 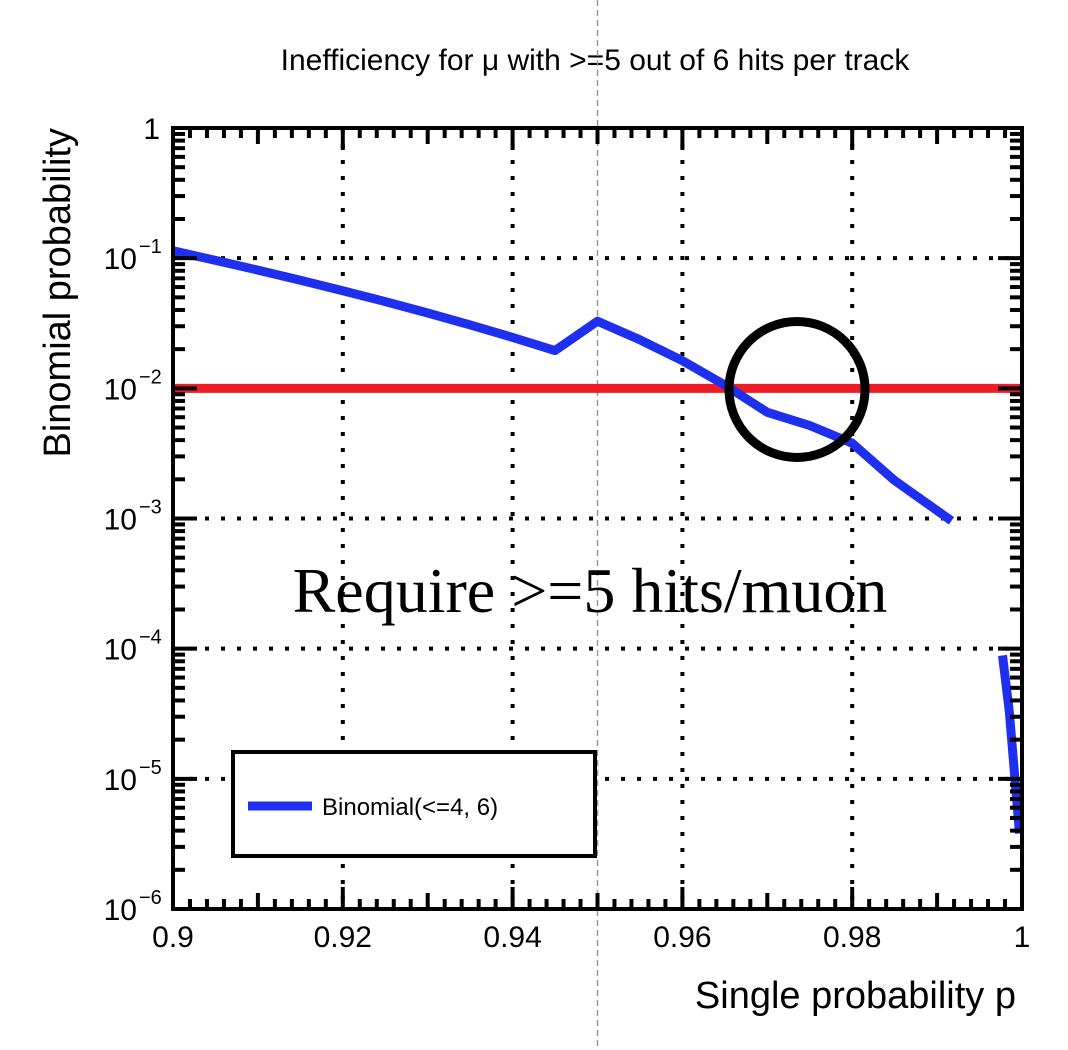 What do you see at coordinates (852, 937) in the screenshot?
I see `x-tick-label: 0.98` at bounding box center [852, 937].